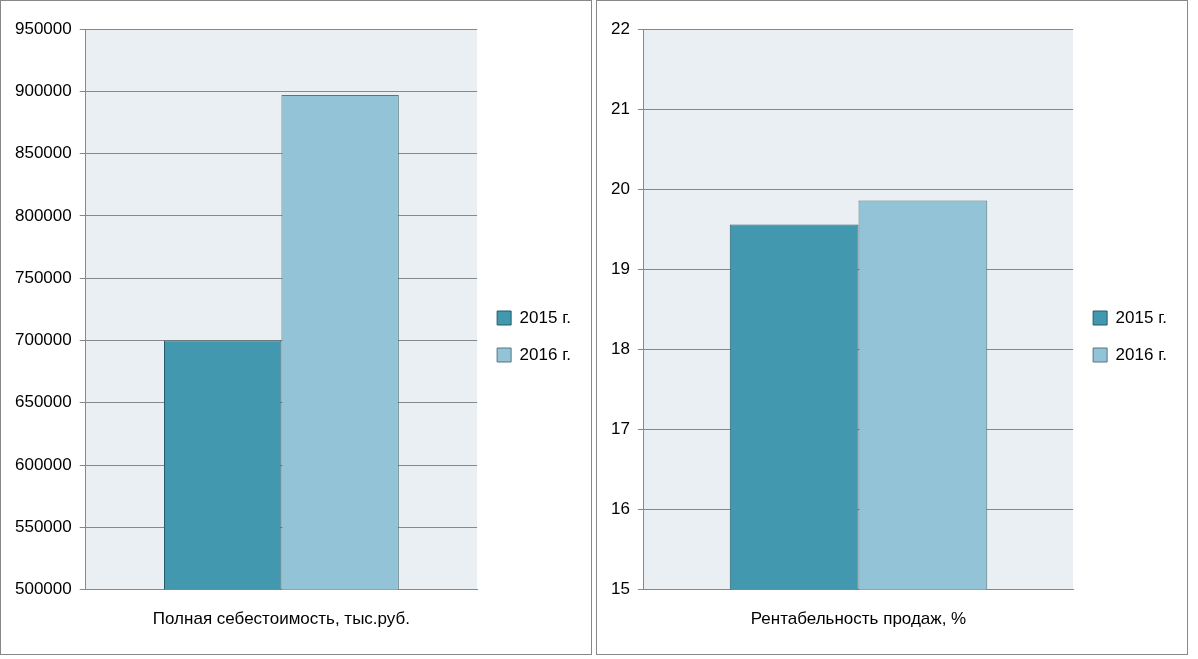 This screenshot has height=659, width=1198. What do you see at coordinates (43, 340) in the screenshot?
I see `y-tick-label: 700000` at bounding box center [43, 340].